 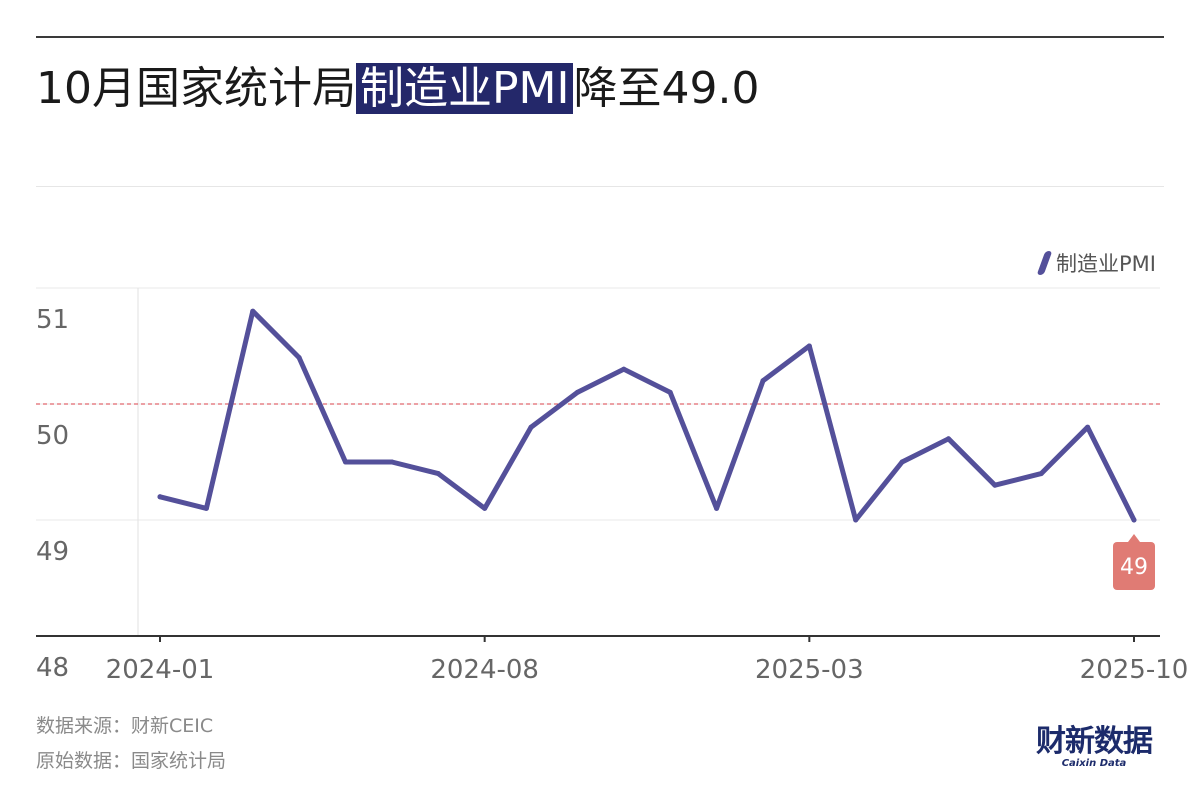 I want to click on title-suffix: 降至49.0, so click(x=666, y=88).